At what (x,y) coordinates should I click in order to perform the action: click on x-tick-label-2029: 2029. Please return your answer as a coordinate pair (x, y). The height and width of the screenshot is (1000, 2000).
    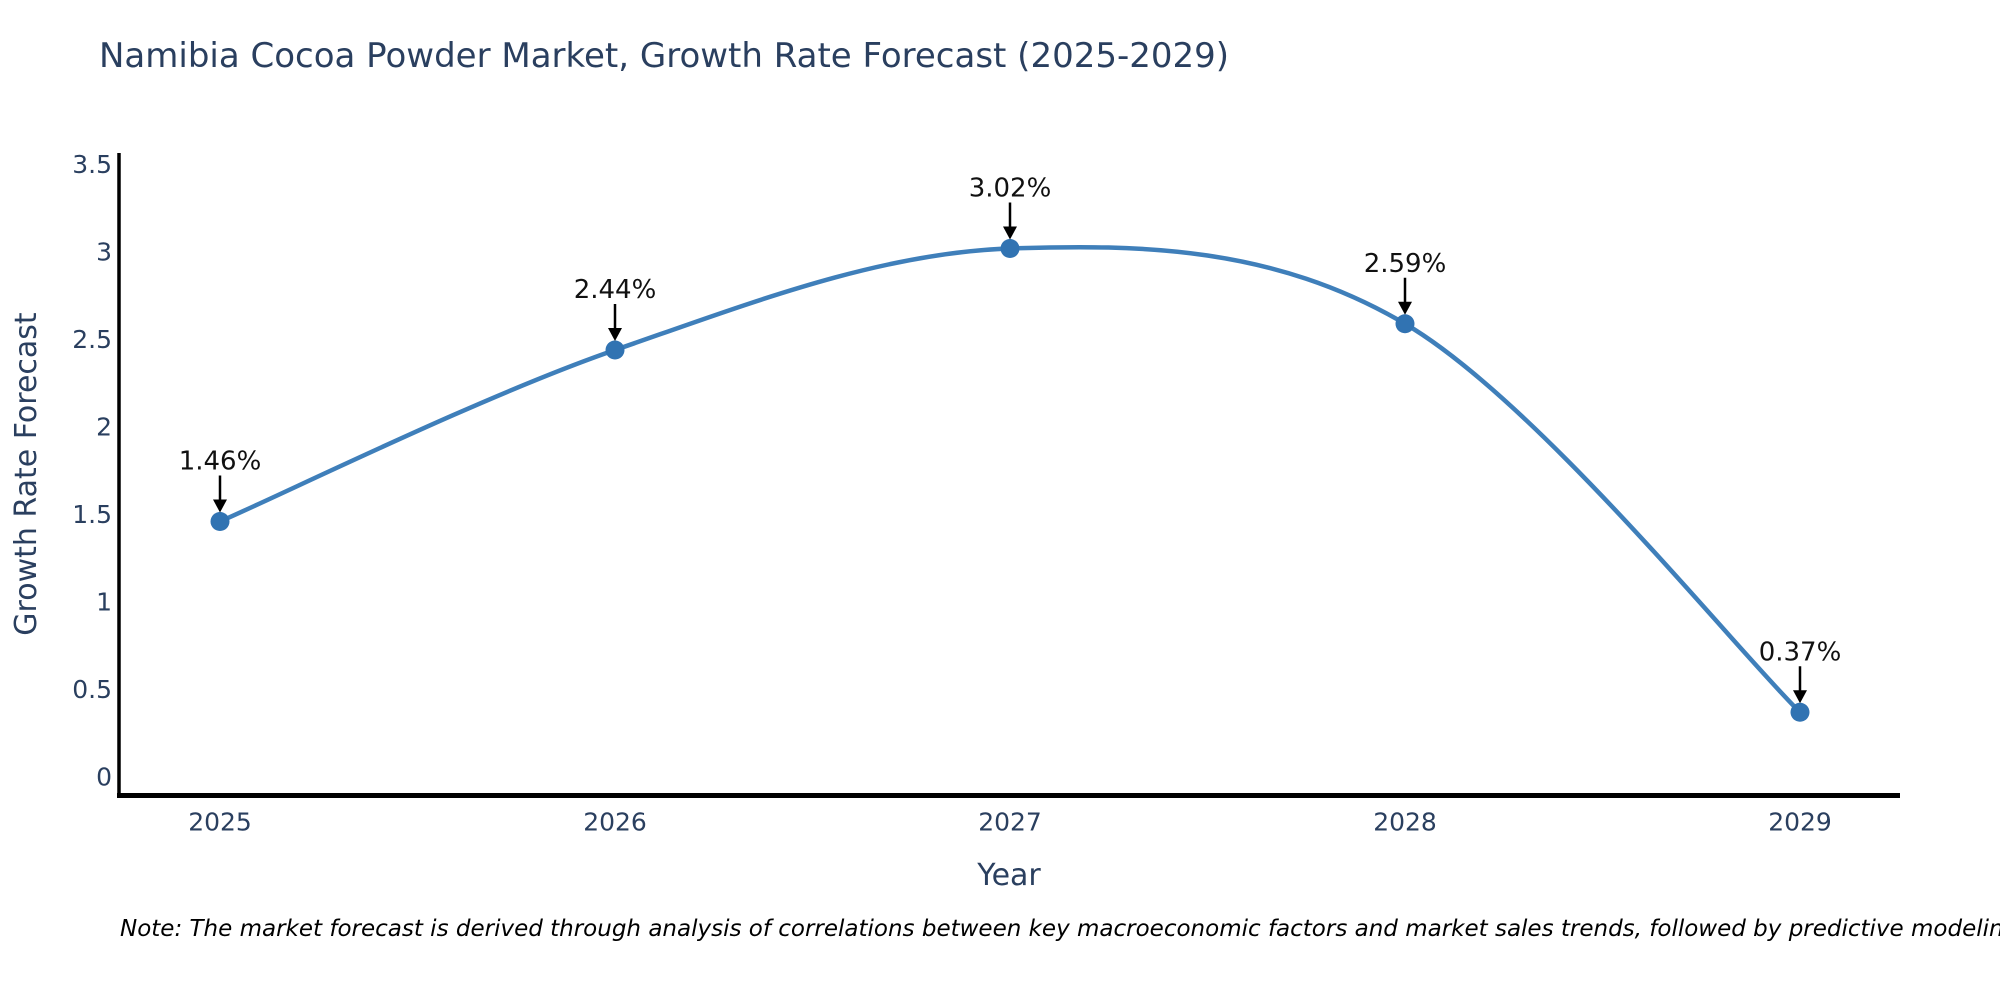
    Looking at the image, I should click on (1800, 822).